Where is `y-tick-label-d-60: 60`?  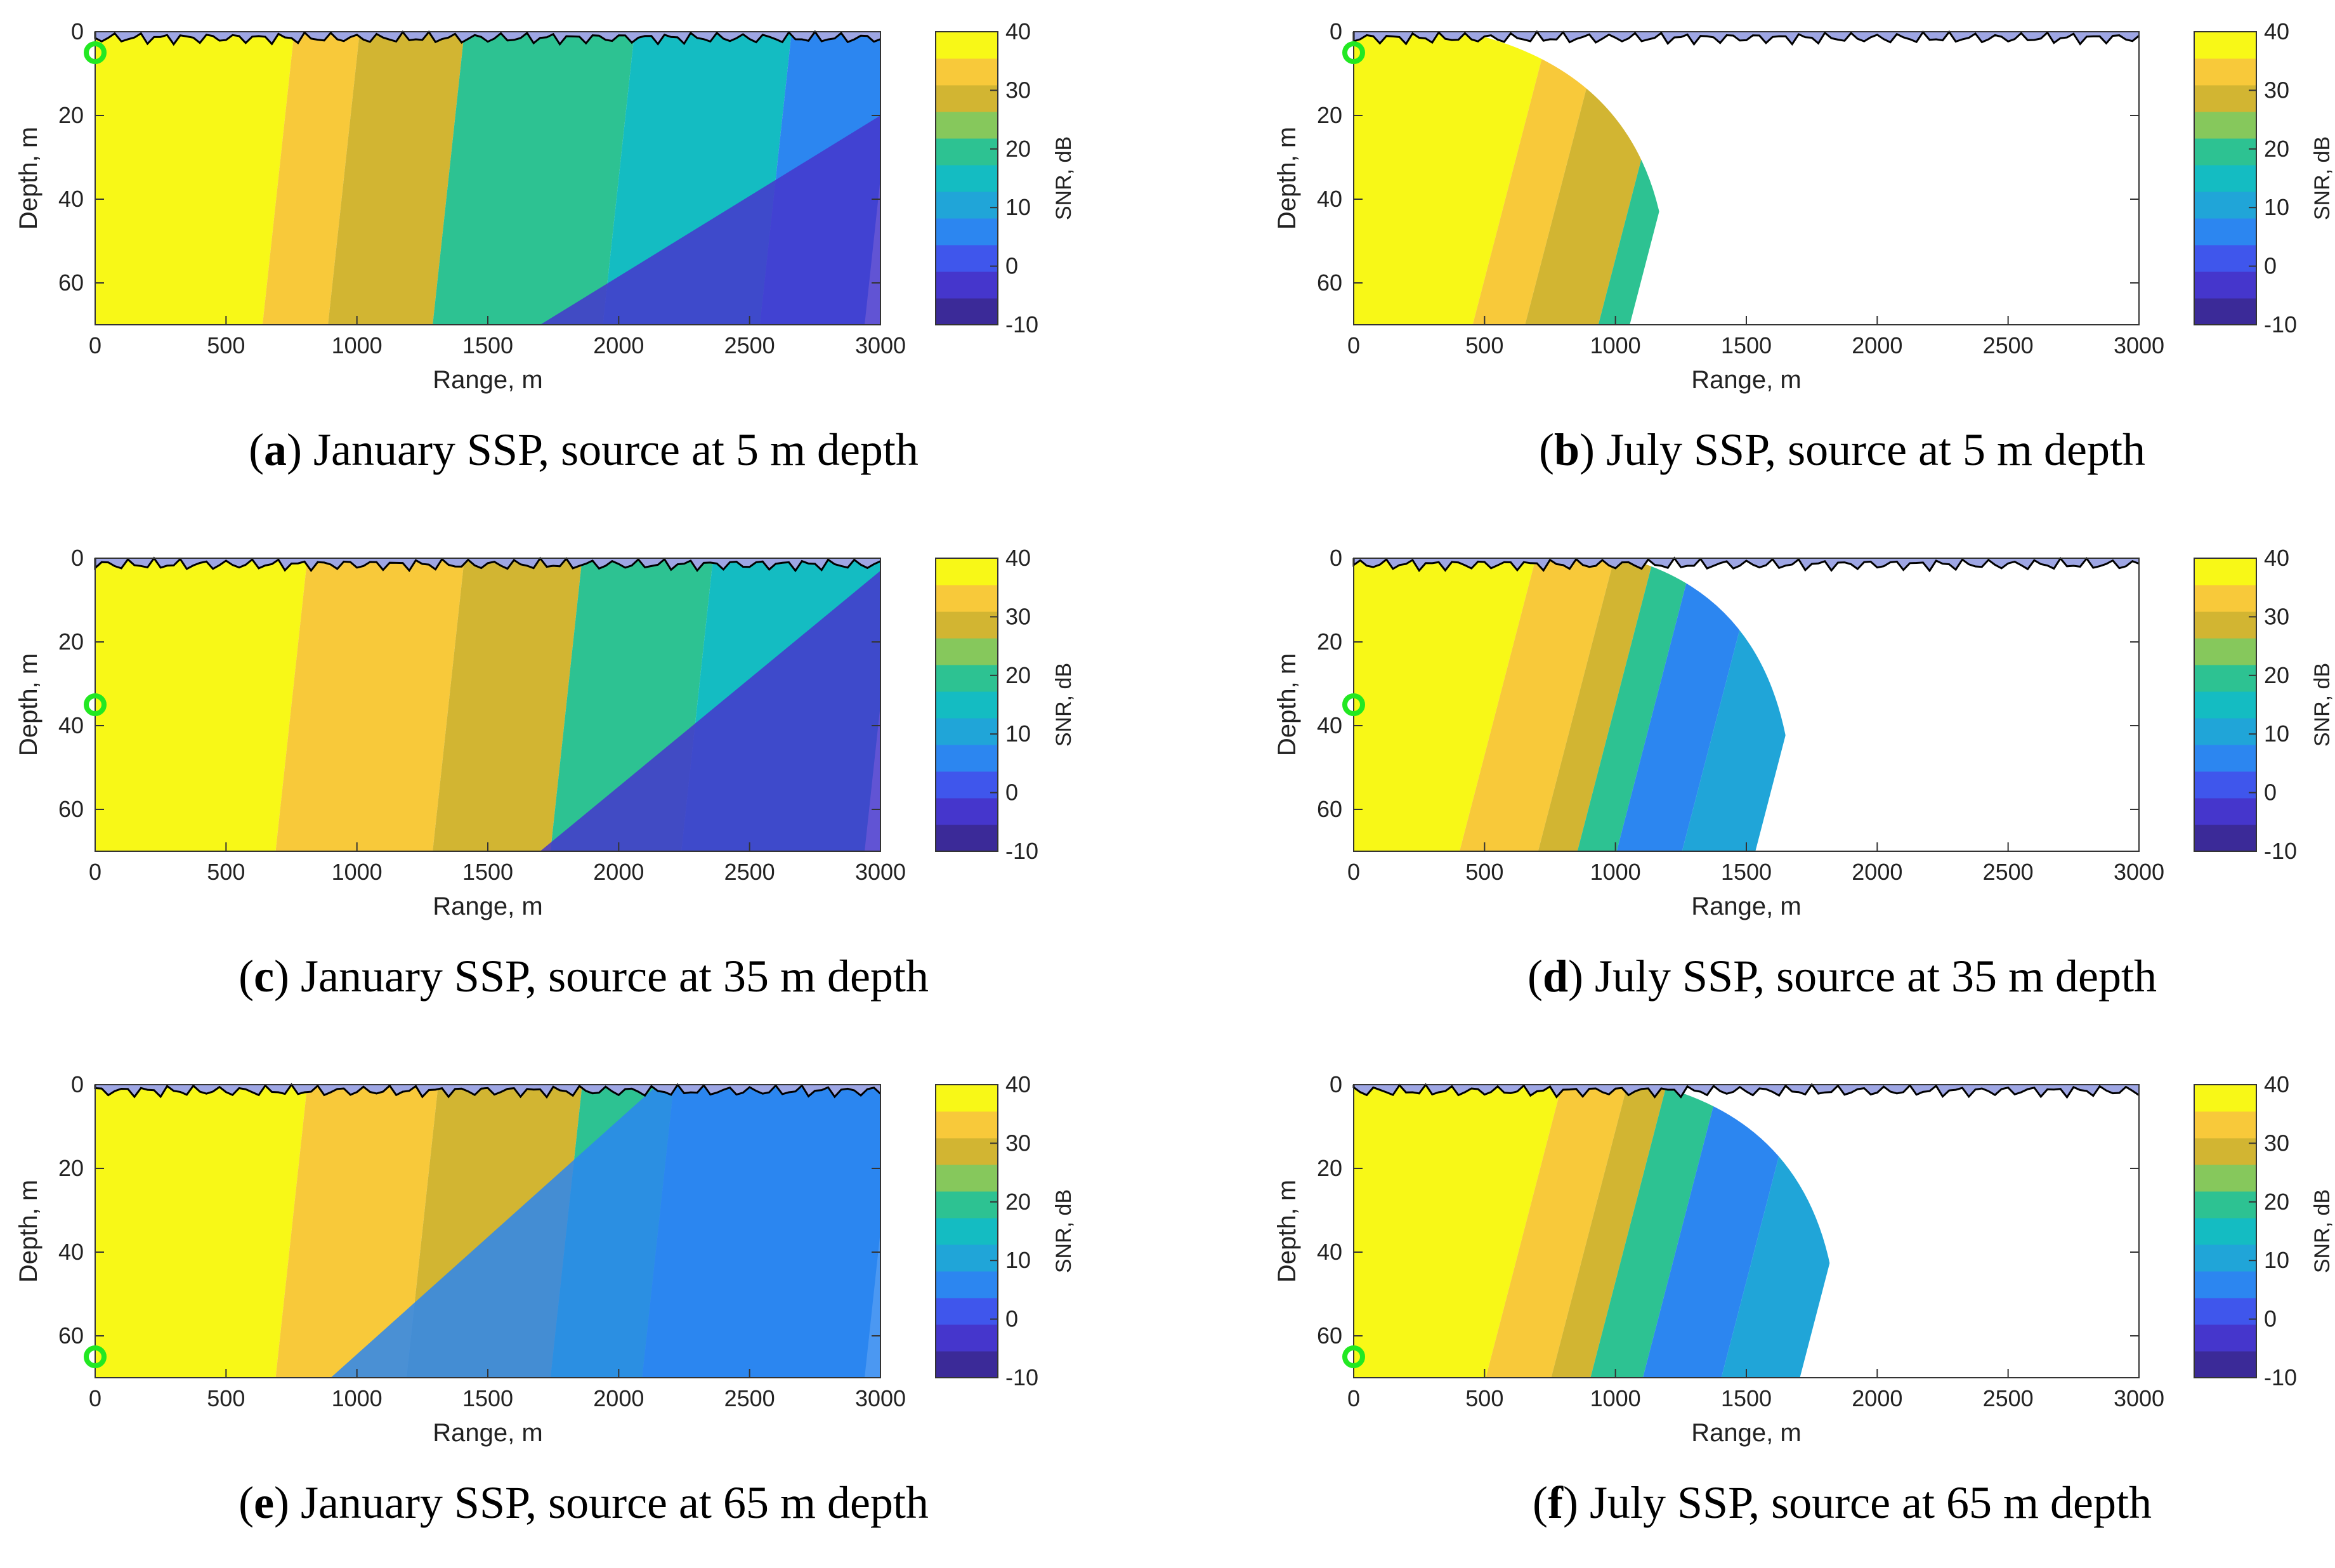 y-tick-label-d-60: 60 is located at coordinates (1329, 809).